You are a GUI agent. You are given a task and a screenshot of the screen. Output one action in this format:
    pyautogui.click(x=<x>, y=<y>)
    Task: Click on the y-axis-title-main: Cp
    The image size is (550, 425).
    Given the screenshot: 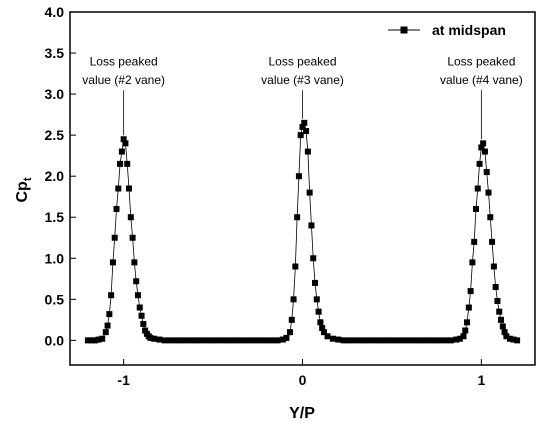 What is the action you would take?
    pyautogui.click(x=22, y=192)
    